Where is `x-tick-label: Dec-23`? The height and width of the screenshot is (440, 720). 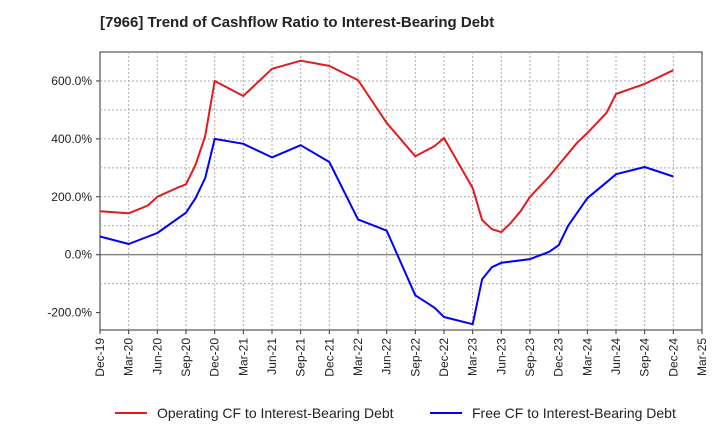 x-tick-label: Dec-23 is located at coordinates (559, 357).